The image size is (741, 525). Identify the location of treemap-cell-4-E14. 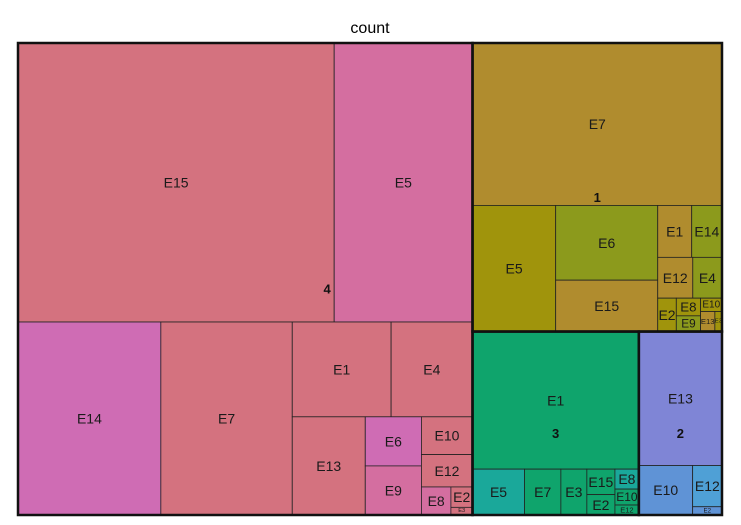
(89, 418).